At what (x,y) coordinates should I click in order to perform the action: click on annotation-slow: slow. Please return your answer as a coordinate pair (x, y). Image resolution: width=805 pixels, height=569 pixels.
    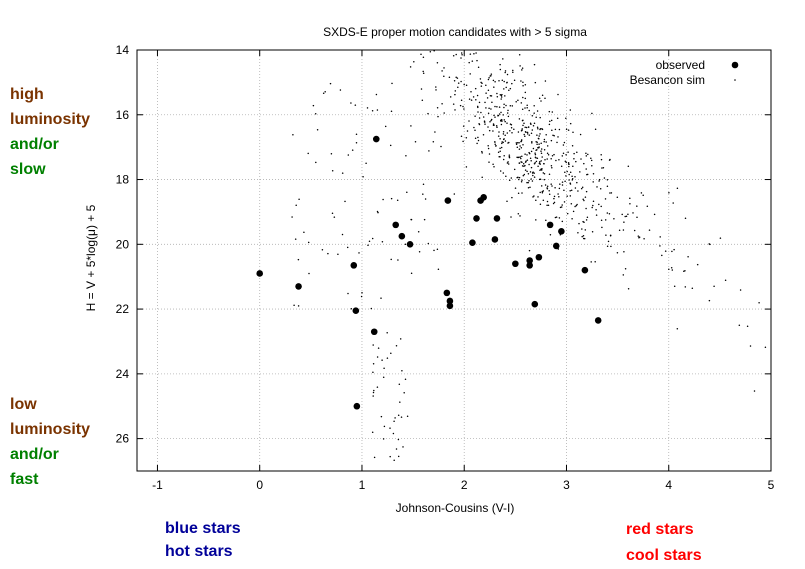
    Looking at the image, I should click on (28, 169).